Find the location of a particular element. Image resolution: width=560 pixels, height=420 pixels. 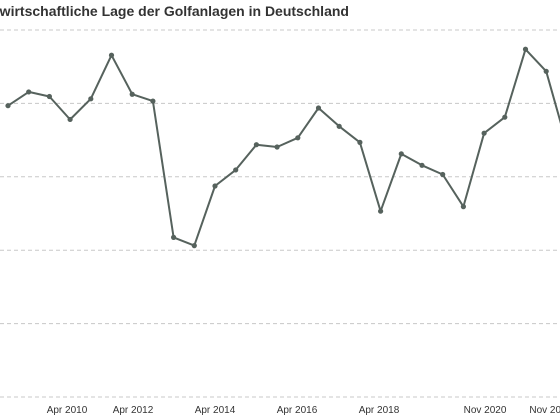

x-tick-label: Apr 2018 is located at coordinates (379, 410).